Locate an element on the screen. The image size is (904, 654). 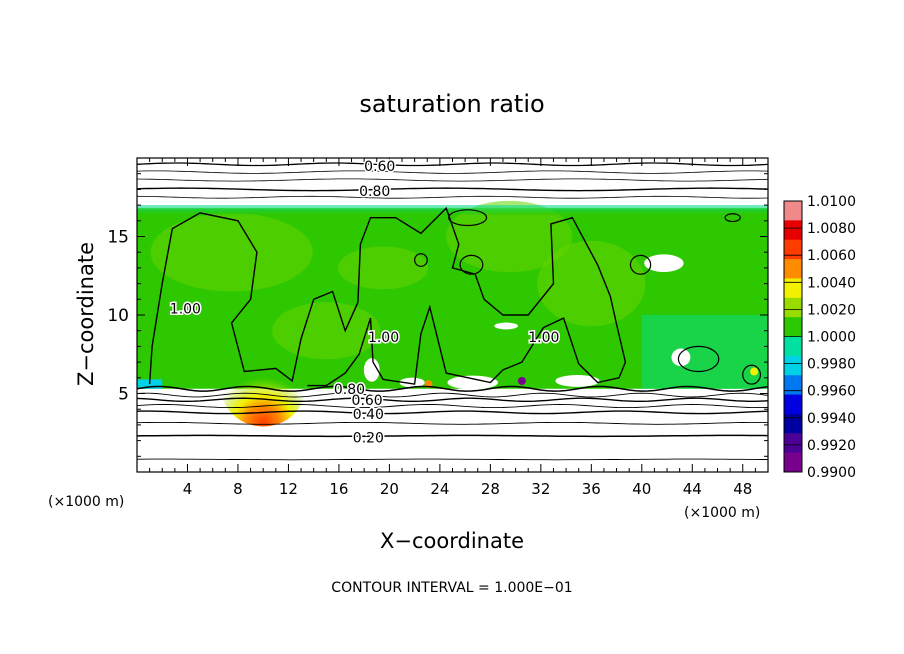
colorbar-label: 1.0000 is located at coordinates (831, 338).